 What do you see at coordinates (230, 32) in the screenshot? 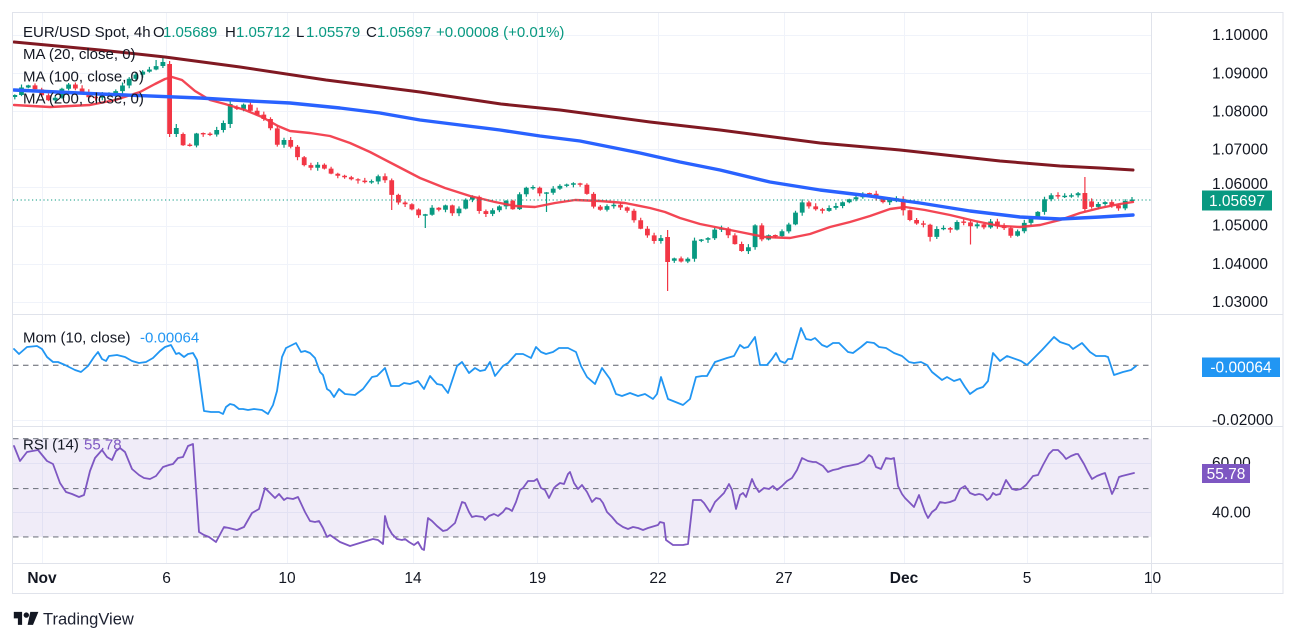
I see `svg-text: H` at bounding box center [230, 32].